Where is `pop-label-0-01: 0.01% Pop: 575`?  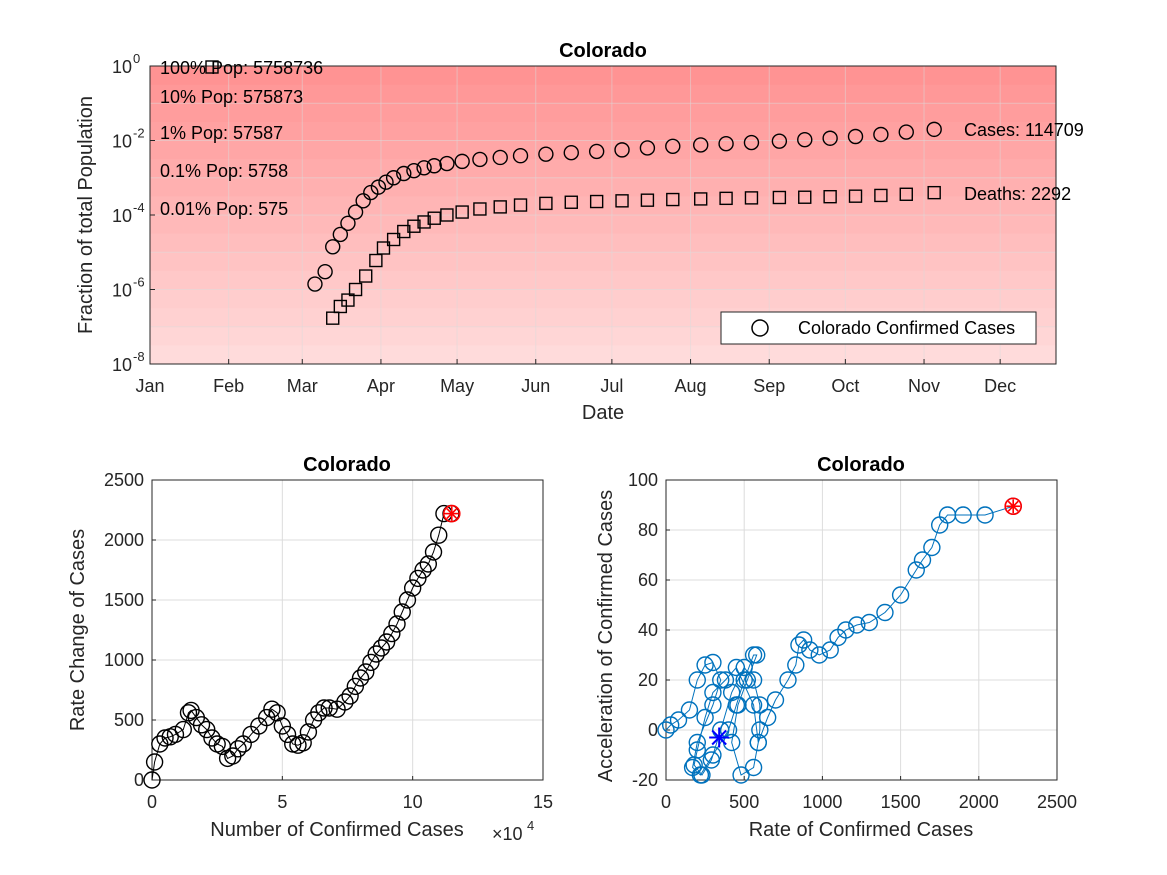
pop-label-0-01: 0.01% Pop: 575 is located at coordinates (224, 209).